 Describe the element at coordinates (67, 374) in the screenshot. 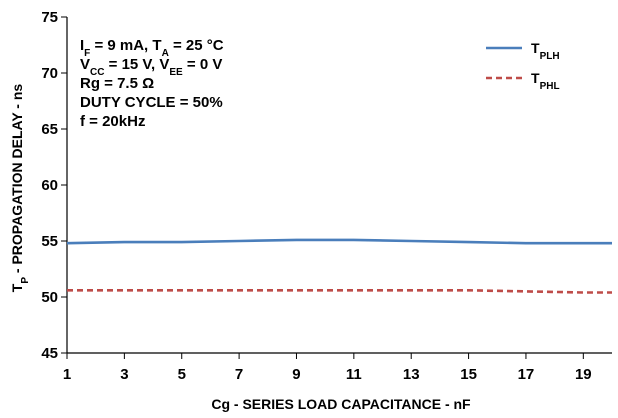

I see `x-tick-label: 1` at that location.